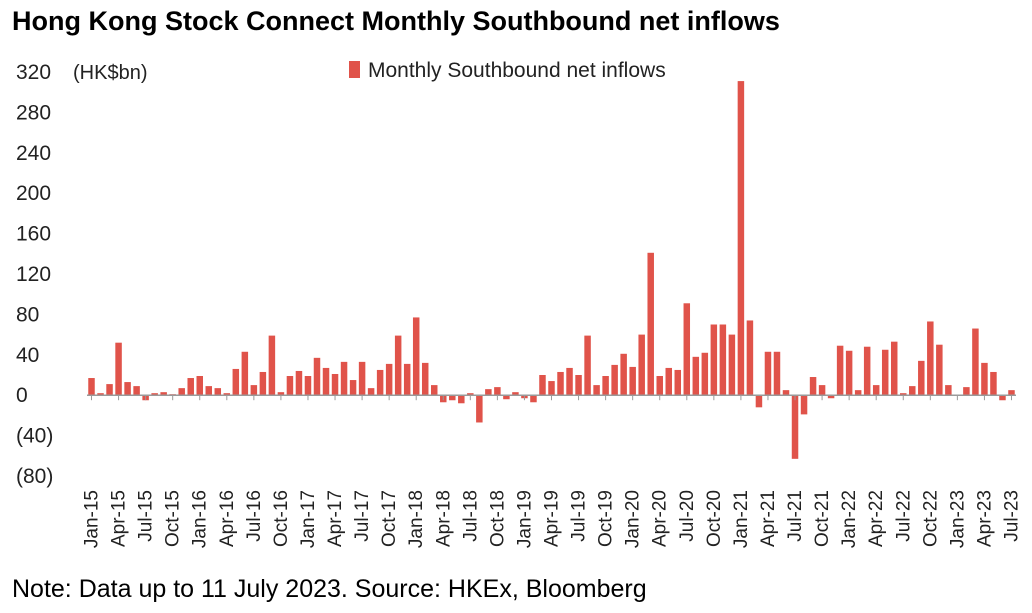 This screenshot has width=1032, height=613. I want to click on x-tick-label: Jan-16, so click(200, 519).